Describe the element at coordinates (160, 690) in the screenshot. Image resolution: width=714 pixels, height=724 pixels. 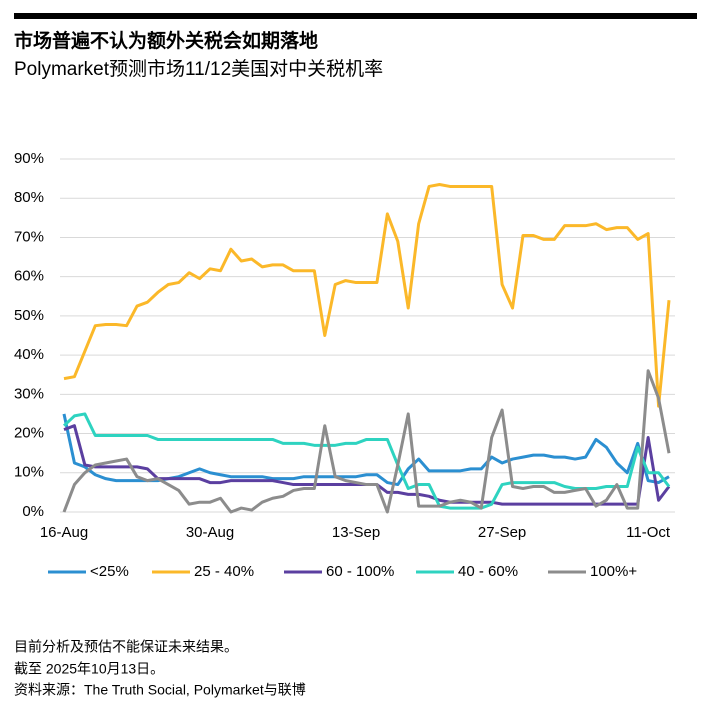
I see `note: 资料来源：The Truth Social, Polymarket与联博` at that location.